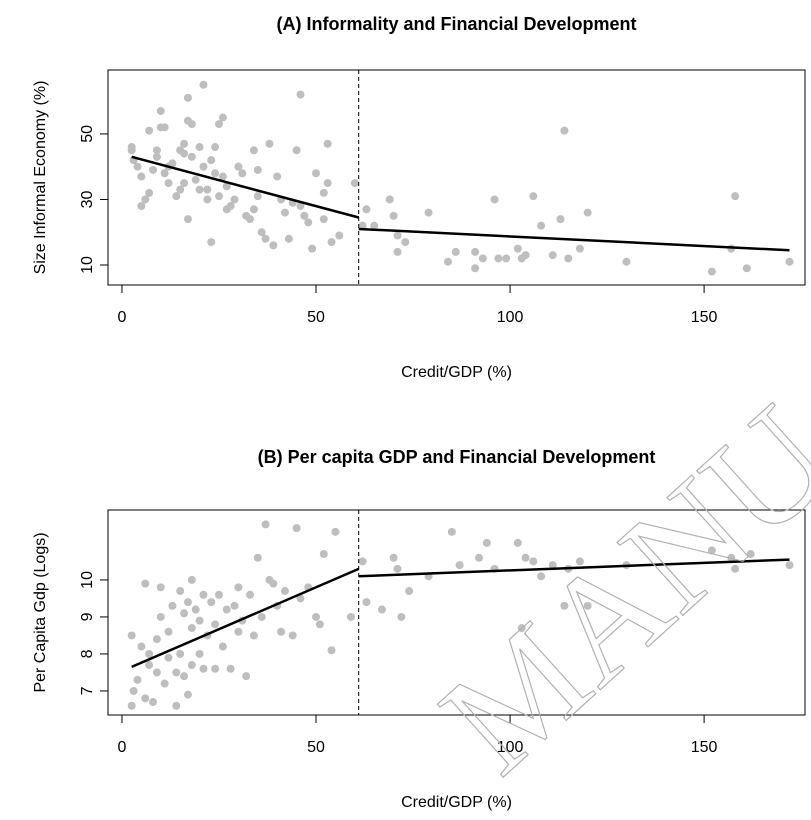  Describe the element at coordinates (122, 317) in the screenshot. I see `x-tick-label: 0` at that location.